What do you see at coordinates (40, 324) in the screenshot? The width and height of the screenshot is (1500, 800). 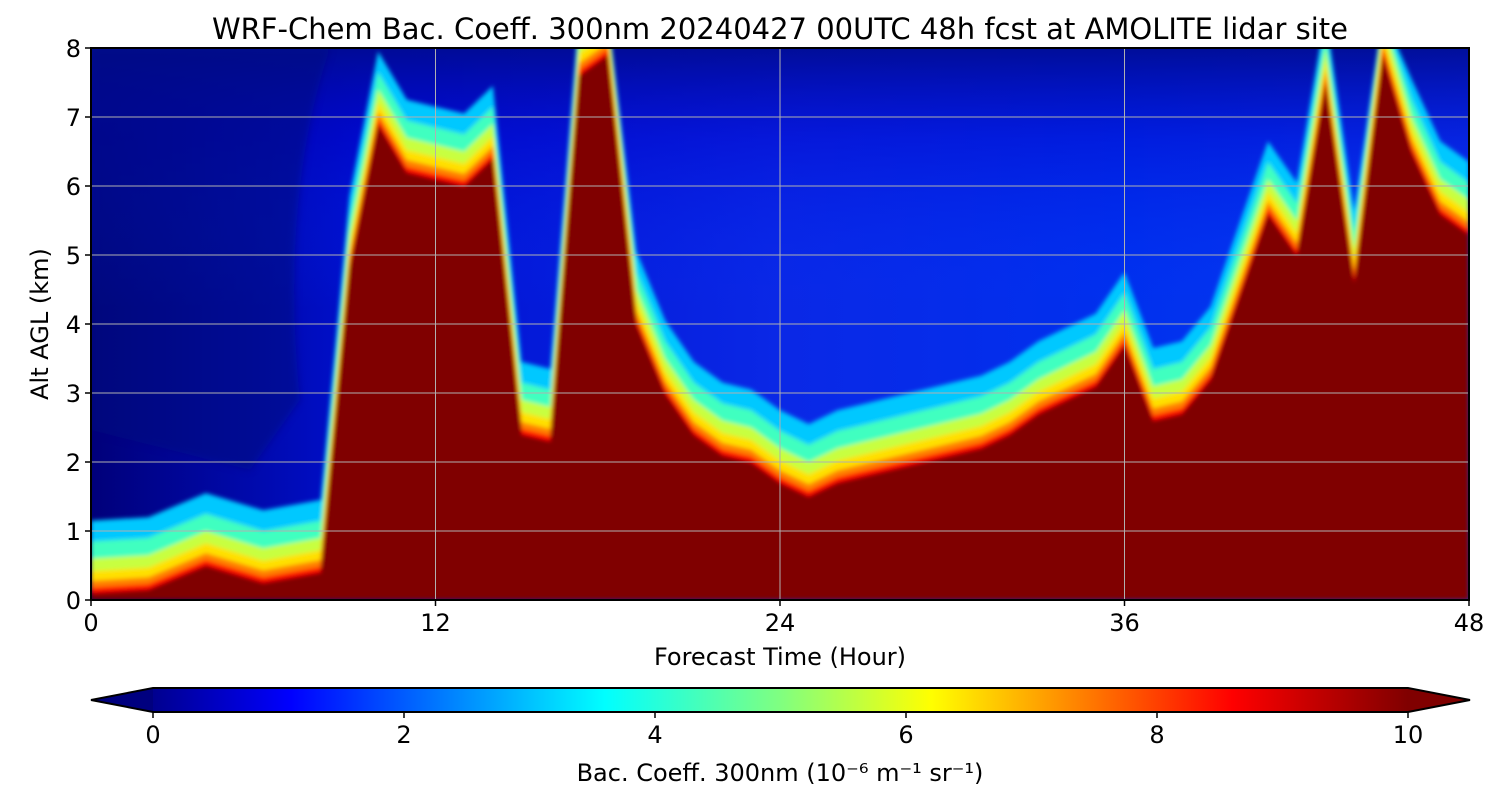 I see `y-axis-label: Alt AGL (km)` at bounding box center [40, 324].